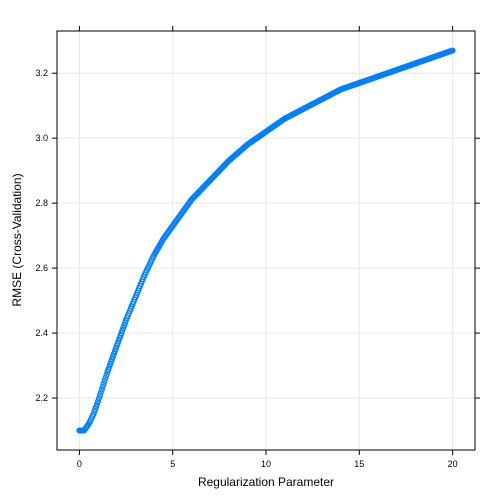  What do you see at coordinates (41, 398) in the screenshot?
I see `y-tick-label: 2.2` at bounding box center [41, 398].